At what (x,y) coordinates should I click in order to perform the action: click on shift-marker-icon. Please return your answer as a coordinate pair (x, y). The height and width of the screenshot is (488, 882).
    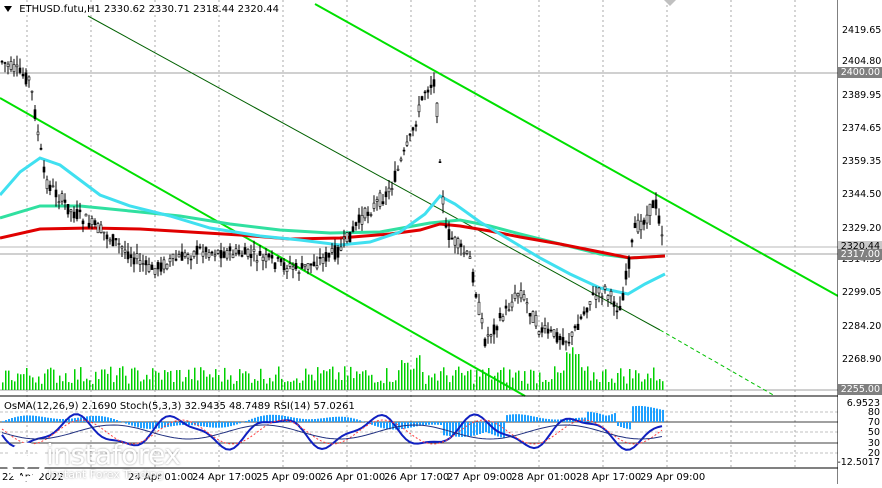
    Looking at the image, I should click on (670, 3).